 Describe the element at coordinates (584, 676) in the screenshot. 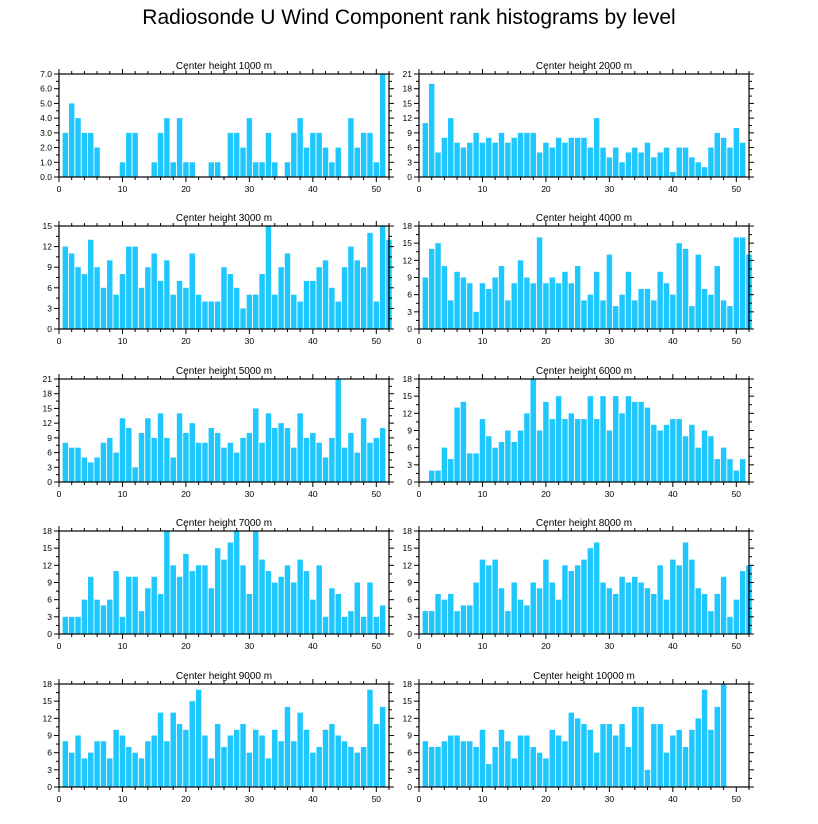

I see `panel-title: Center height 10000 m` at that location.